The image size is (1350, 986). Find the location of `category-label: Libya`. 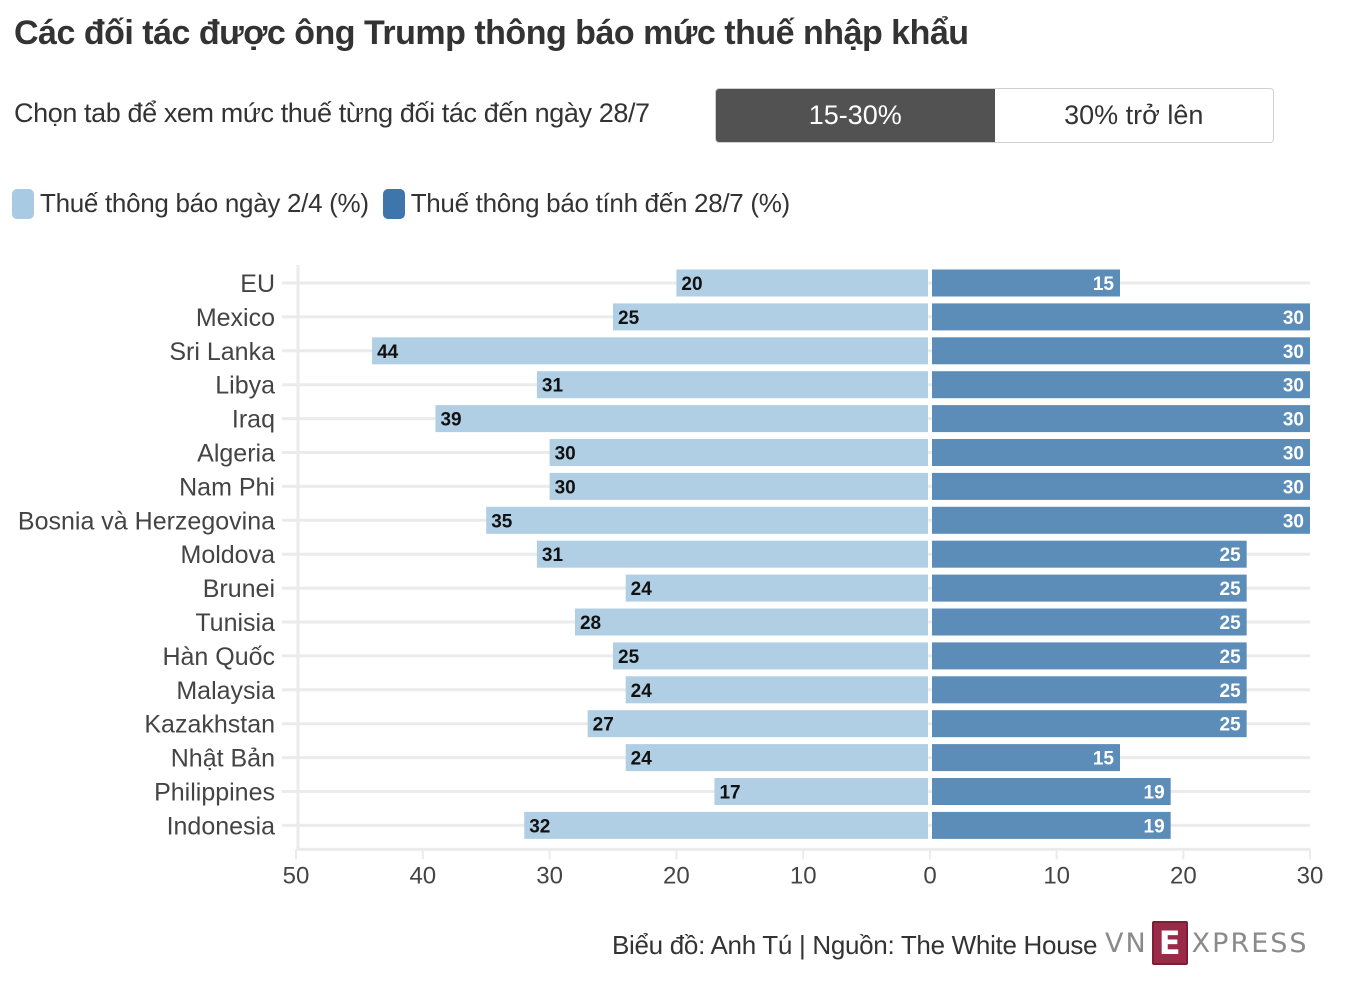

category-label: Libya is located at coordinates (245, 386).